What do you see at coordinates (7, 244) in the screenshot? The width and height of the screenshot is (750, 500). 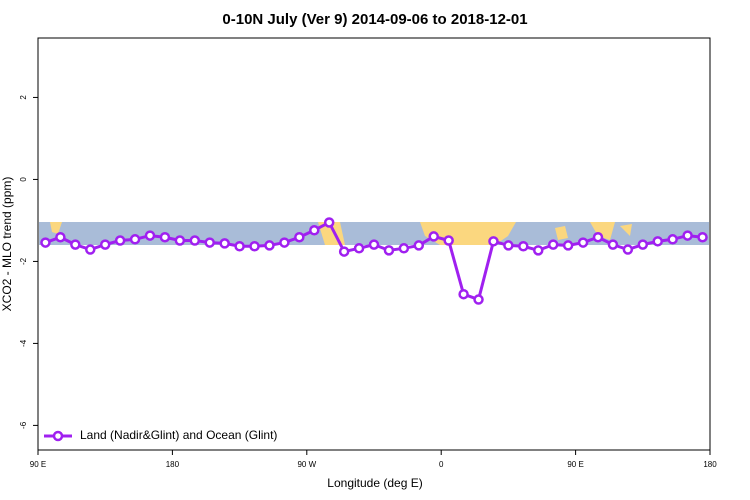 I see `y-axis-label: XCO2 - MLO trend (ppm)` at bounding box center [7, 244].